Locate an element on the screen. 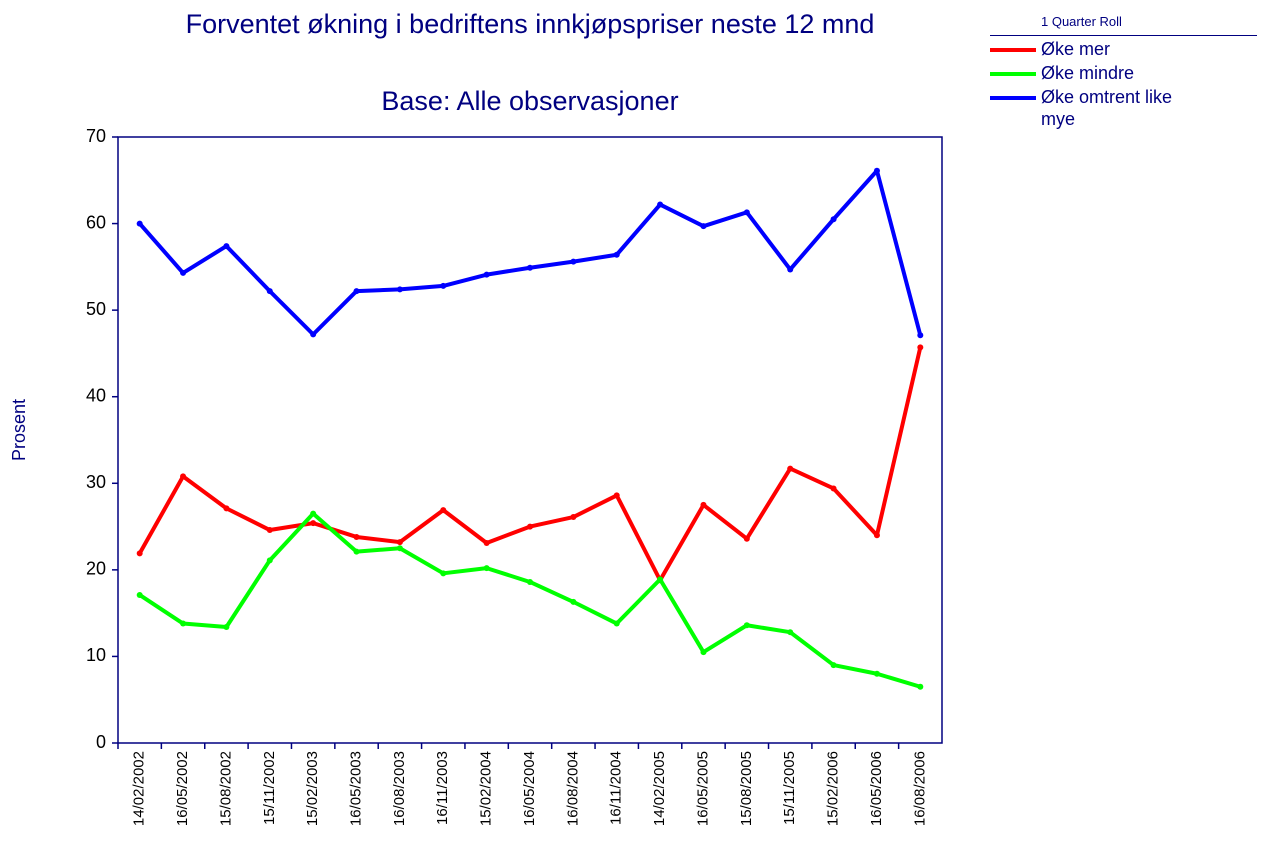 The width and height of the screenshot is (1269, 845). y-tick-label: 0 is located at coordinates (101, 742).